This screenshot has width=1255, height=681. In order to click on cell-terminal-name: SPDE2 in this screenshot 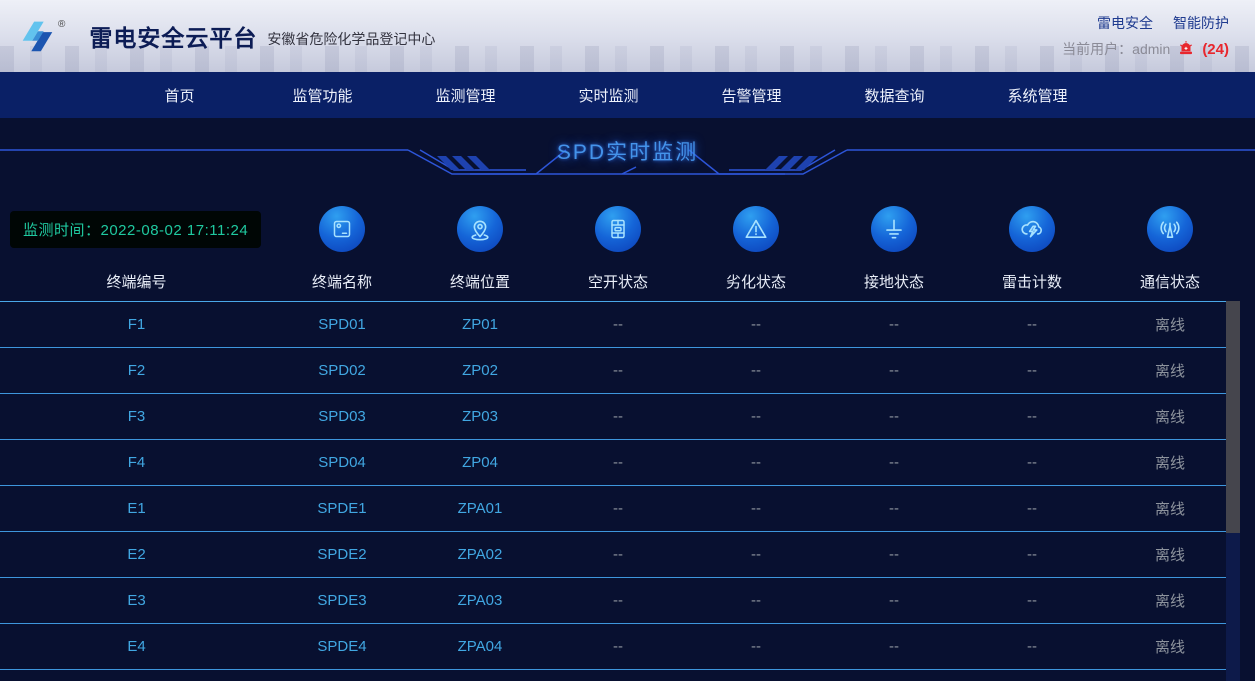, I will do `click(342, 554)`.